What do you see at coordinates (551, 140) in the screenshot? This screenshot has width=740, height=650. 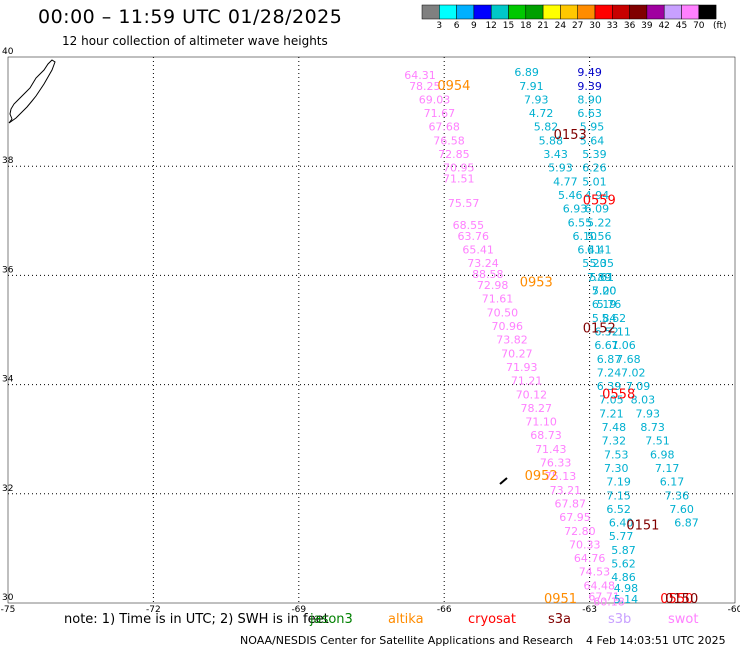 I see `swh-value-label: 5.88` at bounding box center [551, 140].